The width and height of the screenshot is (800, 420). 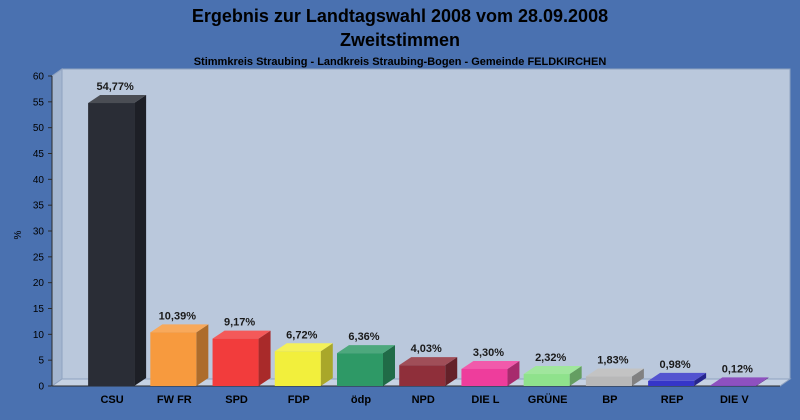 I want to click on x-tick-label: REP, so click(x=672, y=400).